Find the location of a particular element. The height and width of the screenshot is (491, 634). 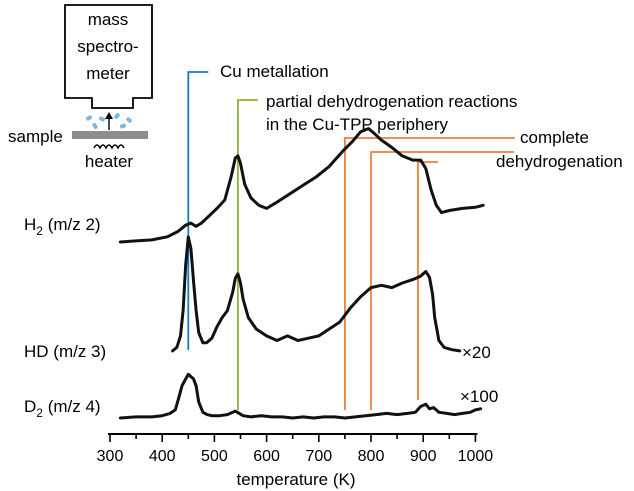

series-label-hd: HD (m/z 3) is located at coordinates (65, 351).